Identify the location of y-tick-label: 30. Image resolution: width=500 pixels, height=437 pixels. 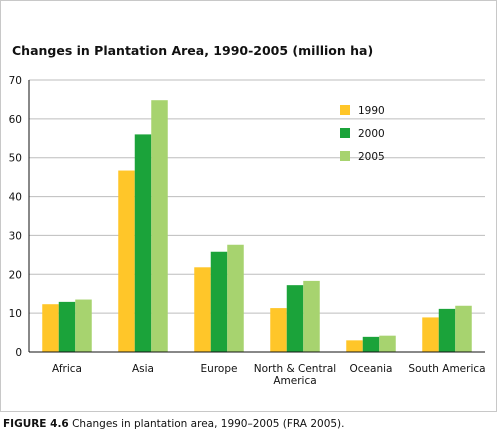
(15, 236).